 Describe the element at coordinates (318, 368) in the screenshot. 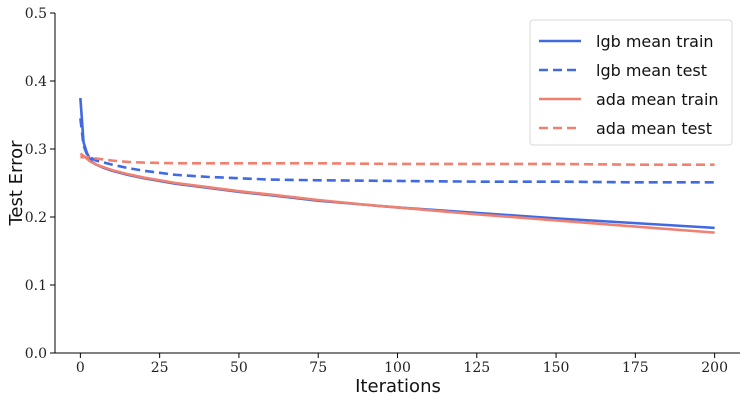

I see `x-tick-label: 75` at that location.